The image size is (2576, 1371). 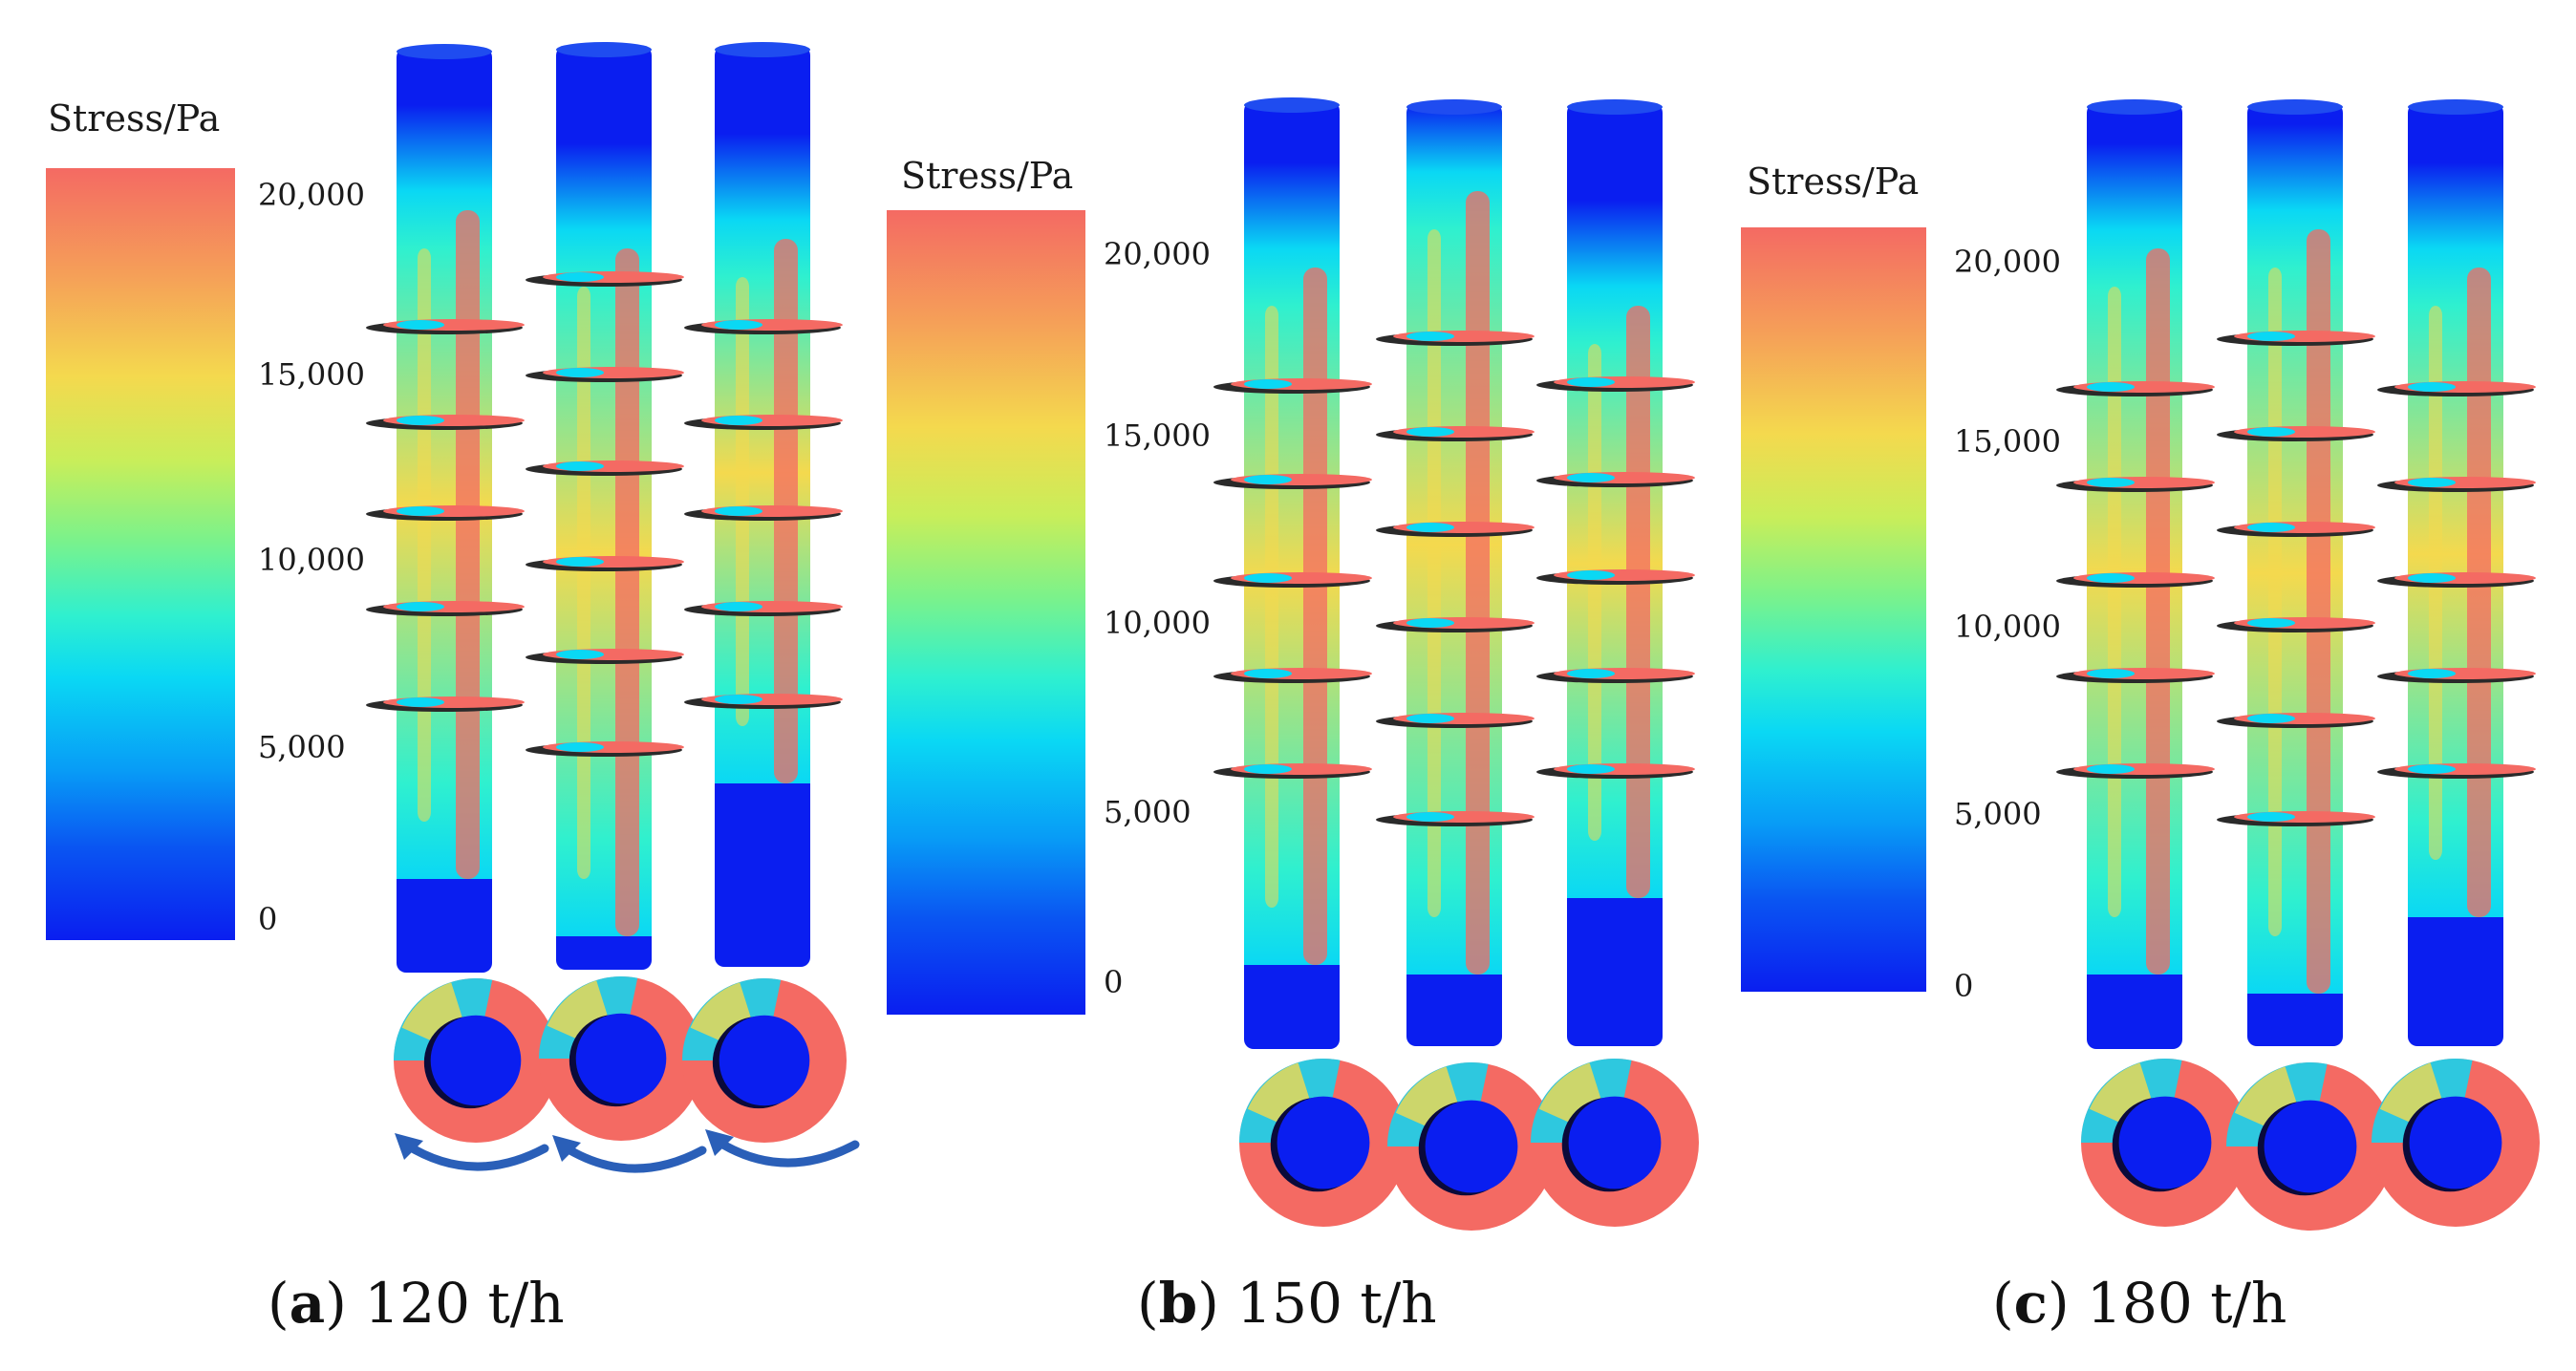 I want to click on caption-a: (a) 120 t/h, so click(x=416, y=1303).